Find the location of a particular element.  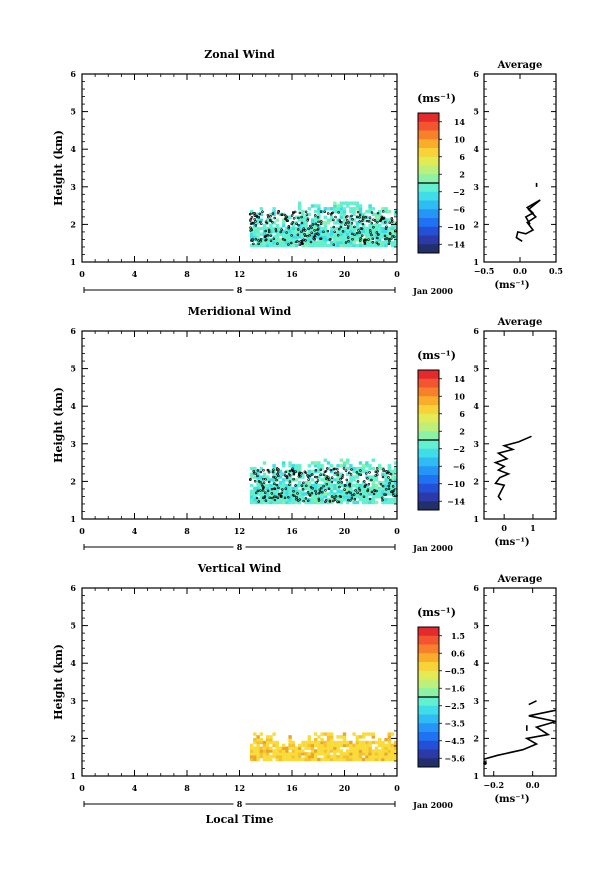

average-profile-line is located at coordinates (512, 468).